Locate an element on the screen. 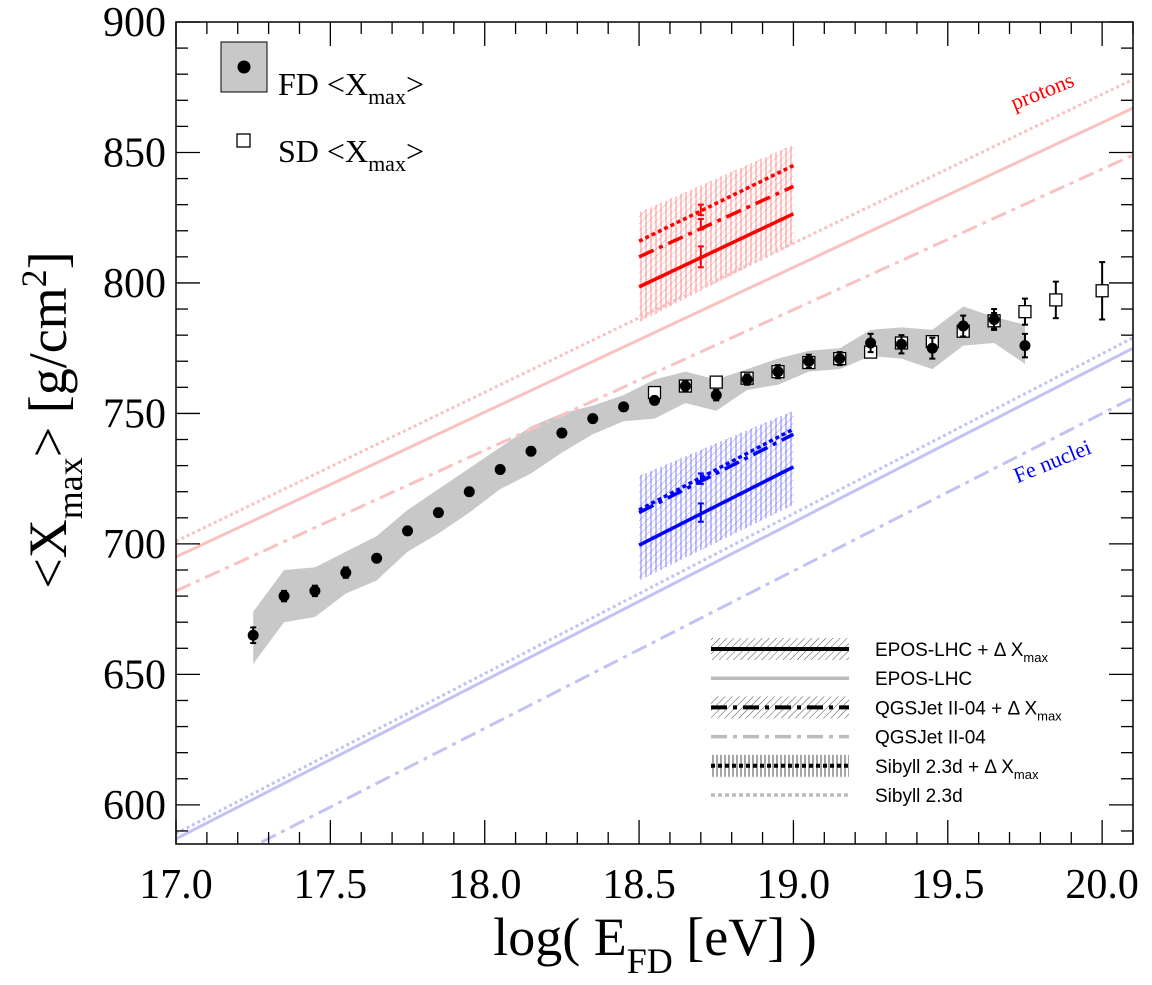  annotation-fe-nuclei: Fe nuclei is located at coordinates (1052, 461).